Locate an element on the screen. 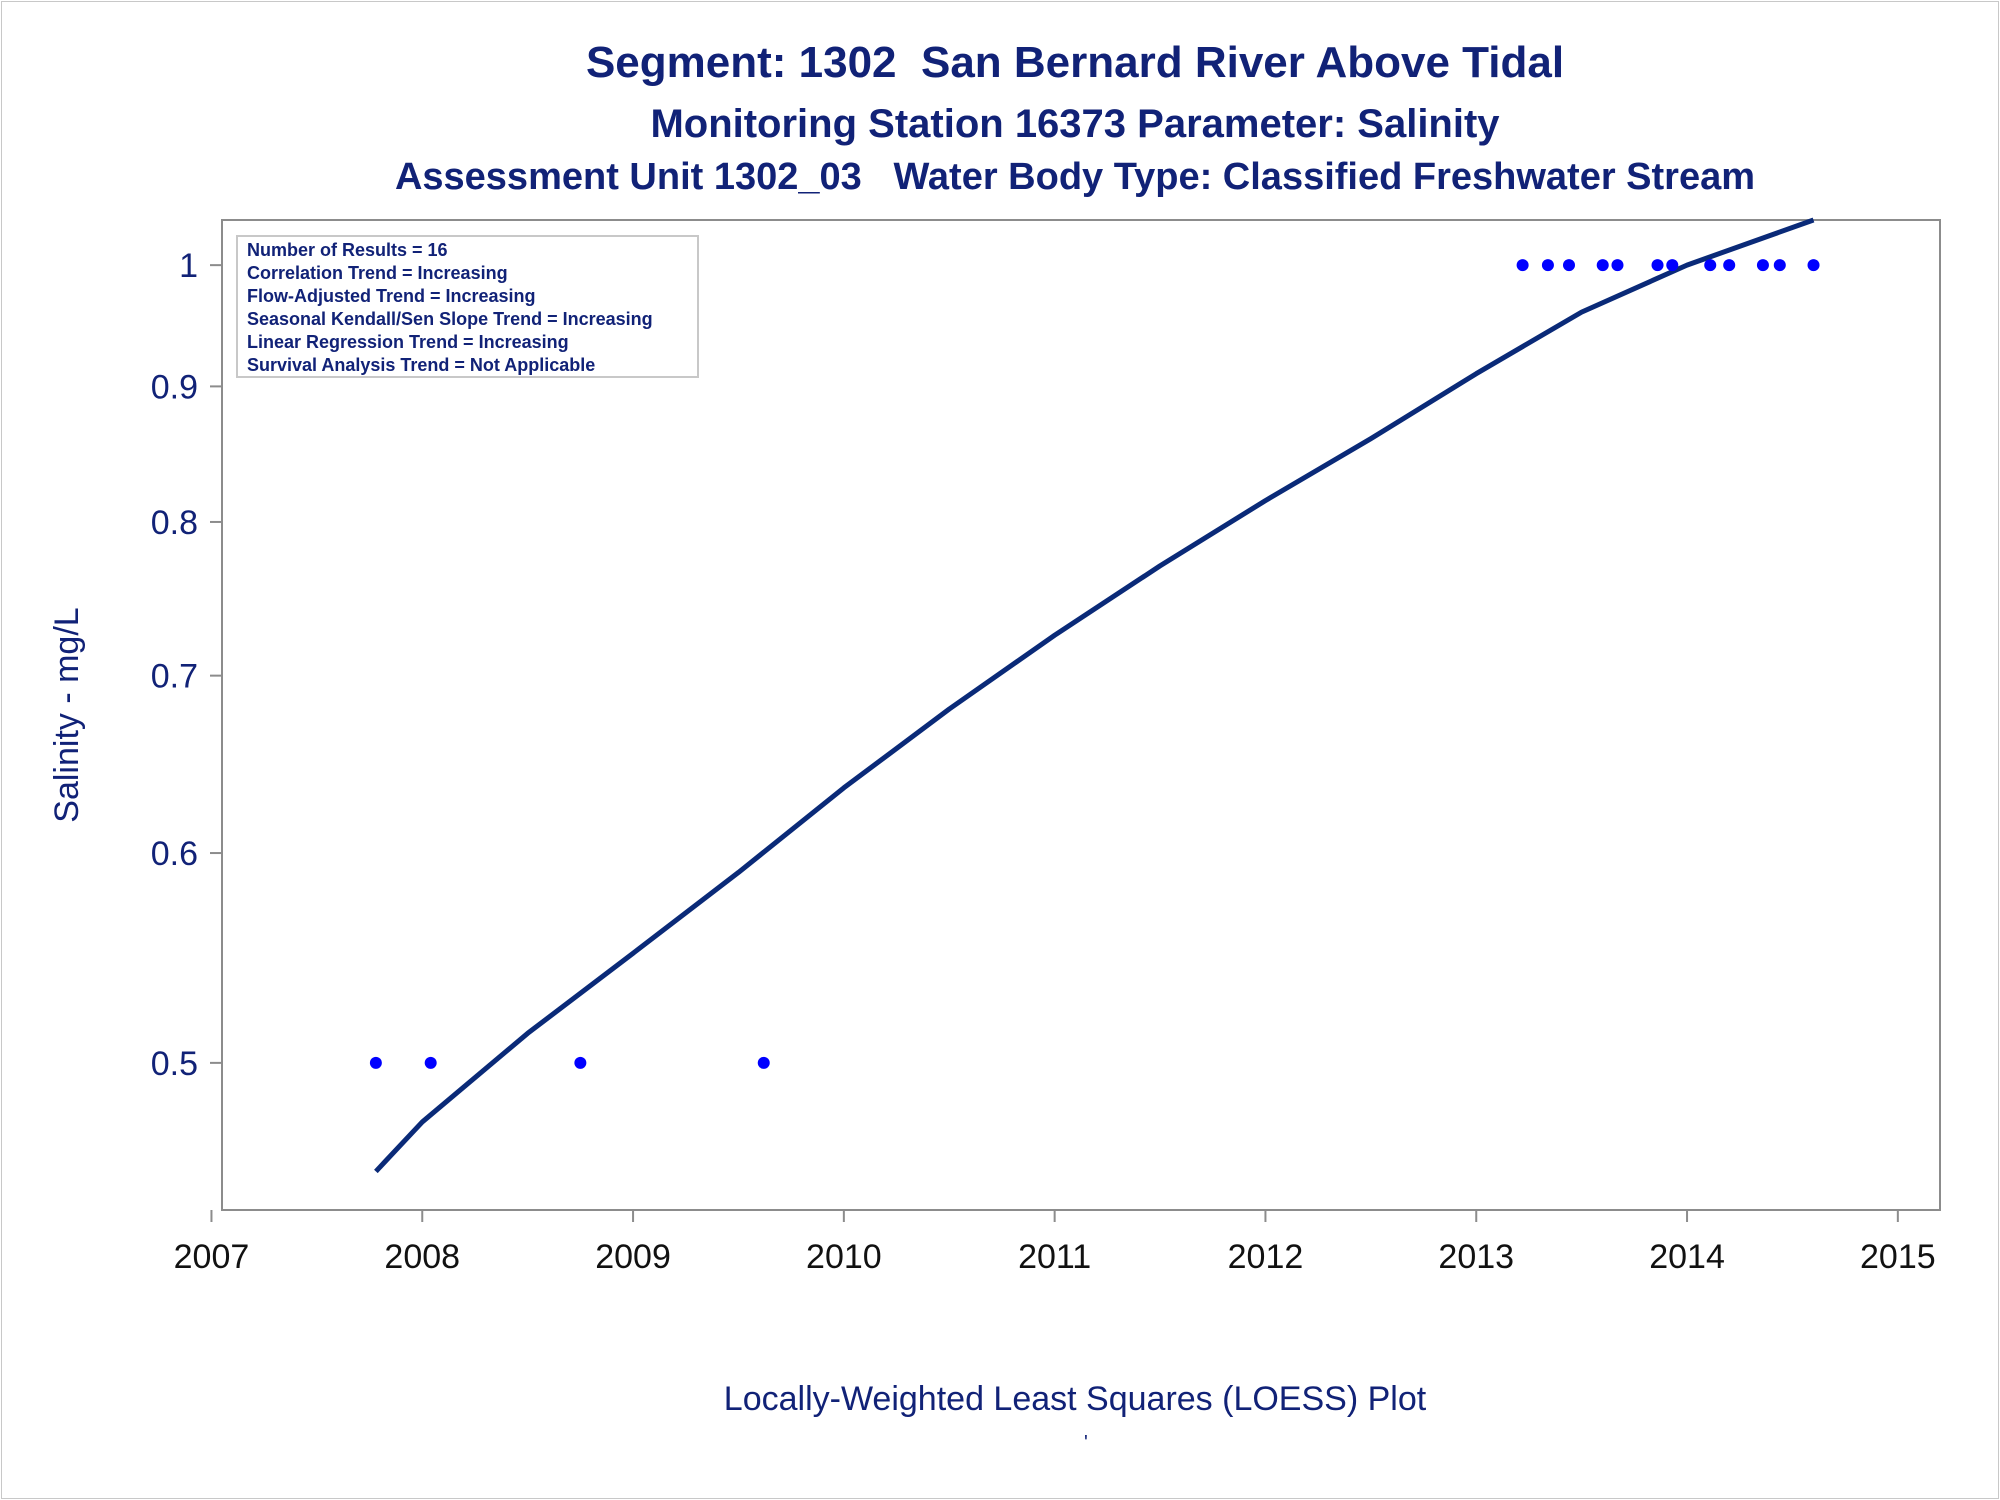 This screenshot has height=1500, width=2000. legend-line: Survival Analysis Trend = Not Applicable is located at coordinates (421, 365).